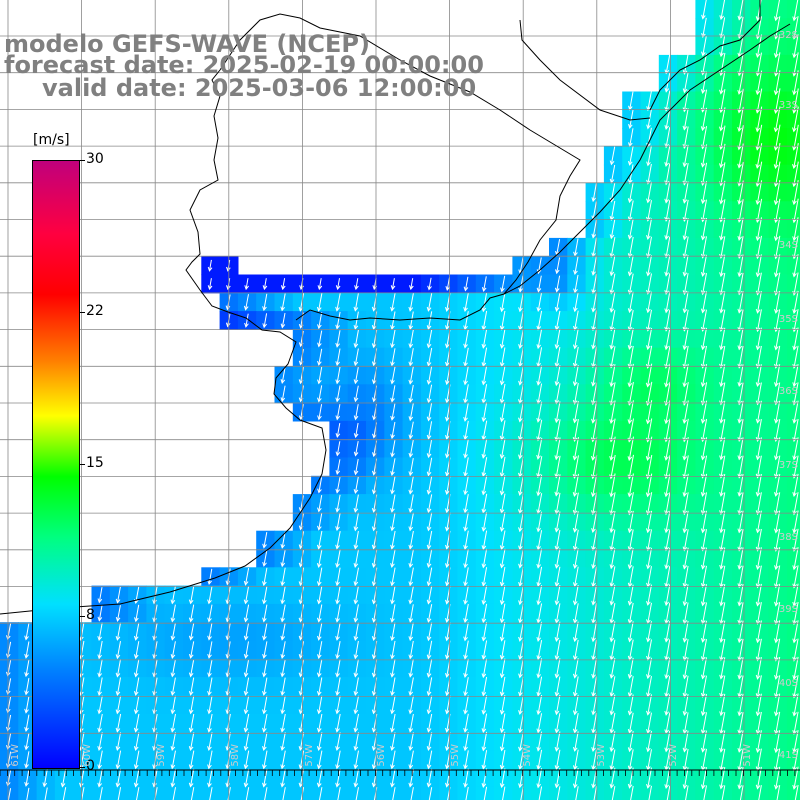 This screenshot has width=800, height=800. Describe the element at coordinates (788, 319) in the screenshot. I see `lat-label: 35S` at that location.